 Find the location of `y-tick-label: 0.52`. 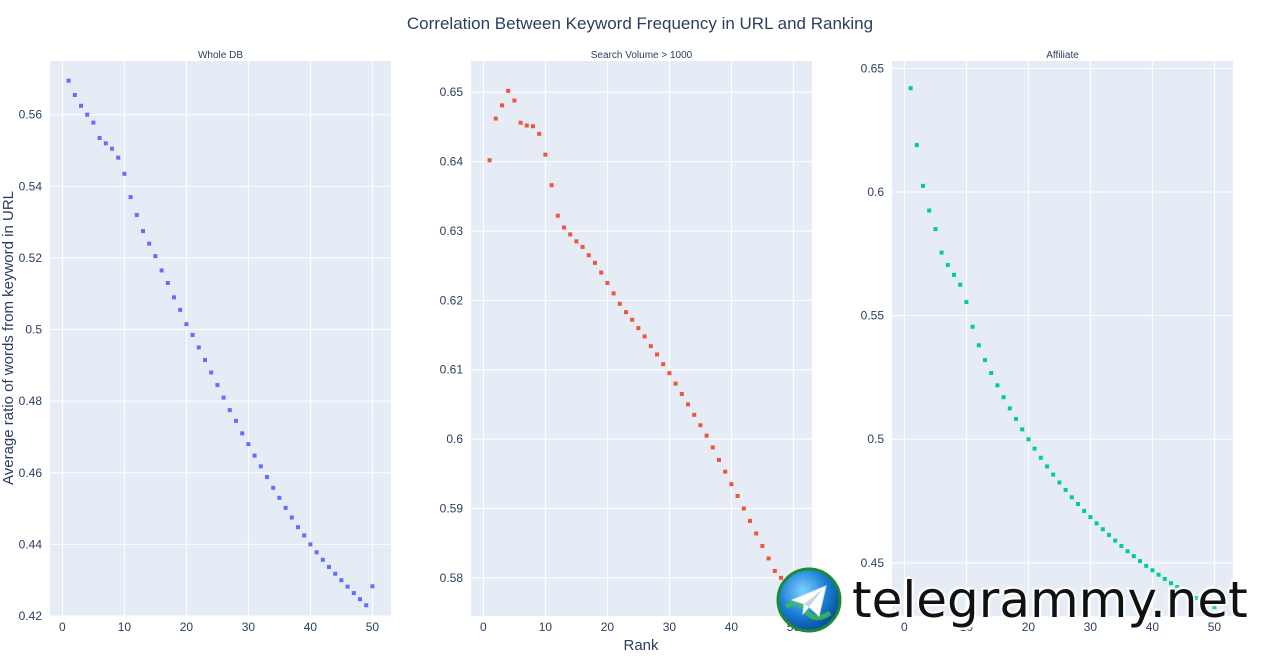

y-tick-label: 0.52 is located at coordinates (31, 258).